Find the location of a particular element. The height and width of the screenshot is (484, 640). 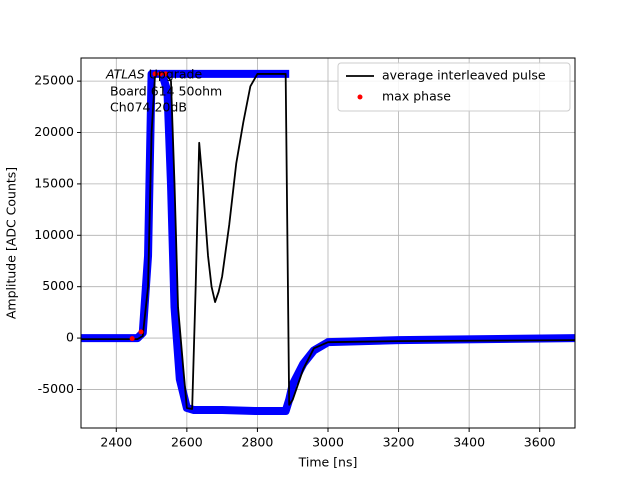

y-axis-label: Amplitude [ADC Counts] is located at coordinates (11, 243).